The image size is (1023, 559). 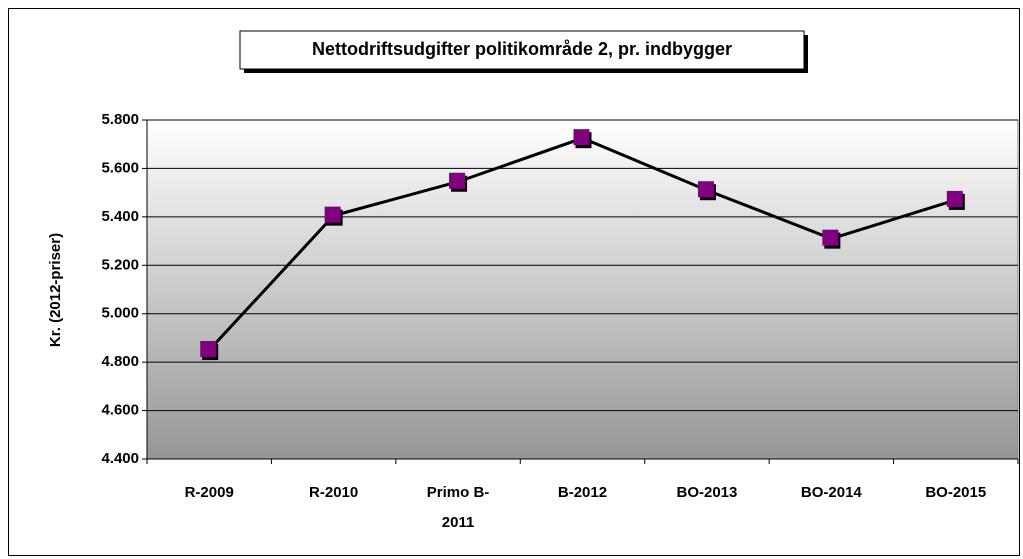 I want to click on y-tick-label: 5.400, so click(x=120, y=216).